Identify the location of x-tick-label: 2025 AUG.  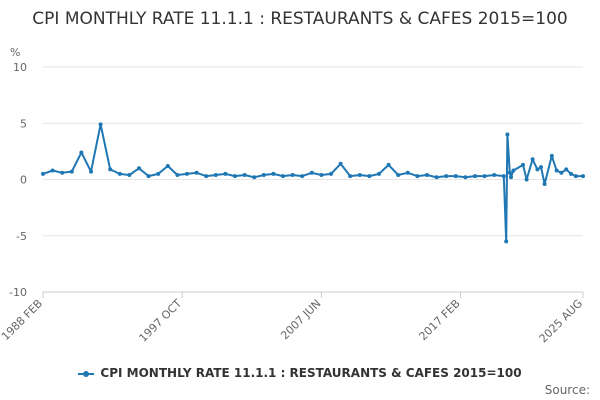
(561, 321).